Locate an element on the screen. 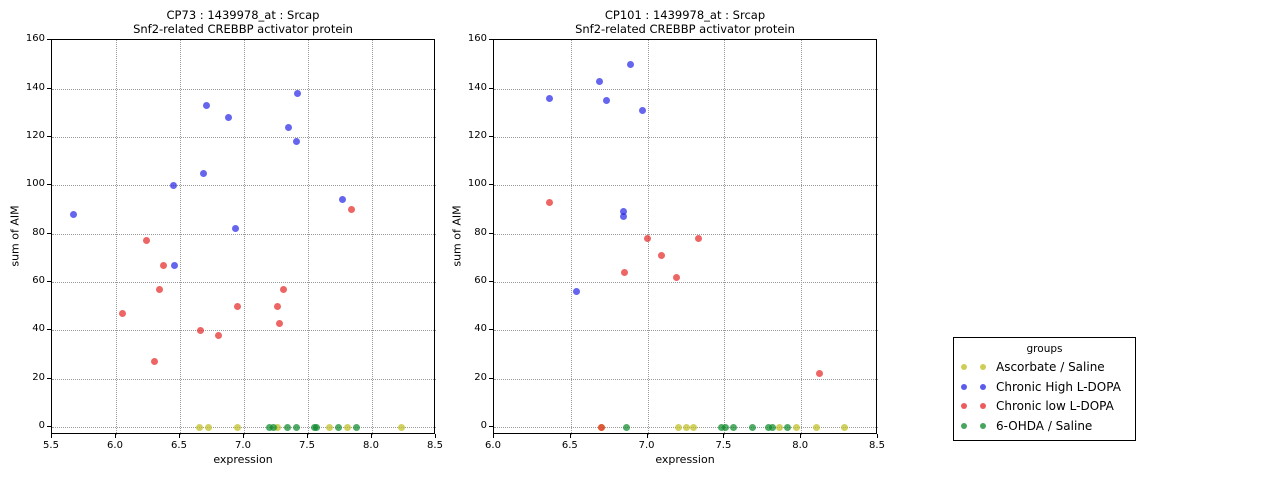 The width and height of the screenshot is (1280, 480). cp73-title-line1: CP73 : 1439978_at : Srcap is located at coordinates (243, 15).